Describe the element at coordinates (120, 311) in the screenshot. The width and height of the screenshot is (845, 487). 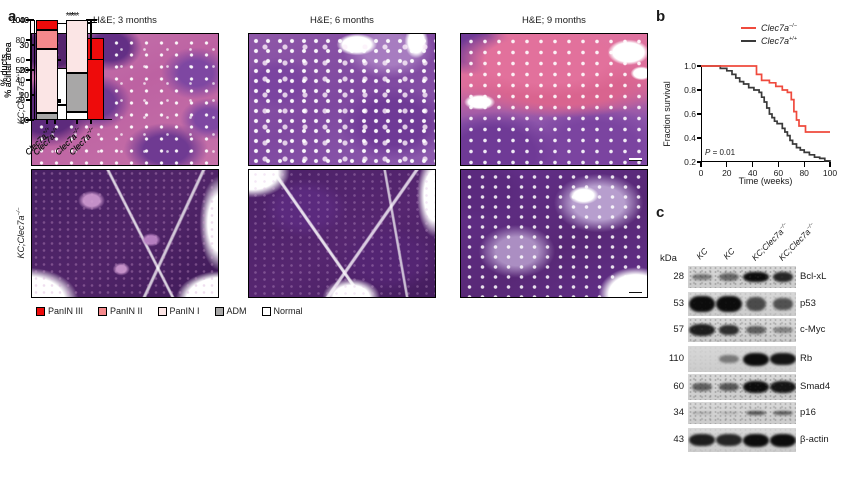
I see `legend-item: PanIN II` at that location.